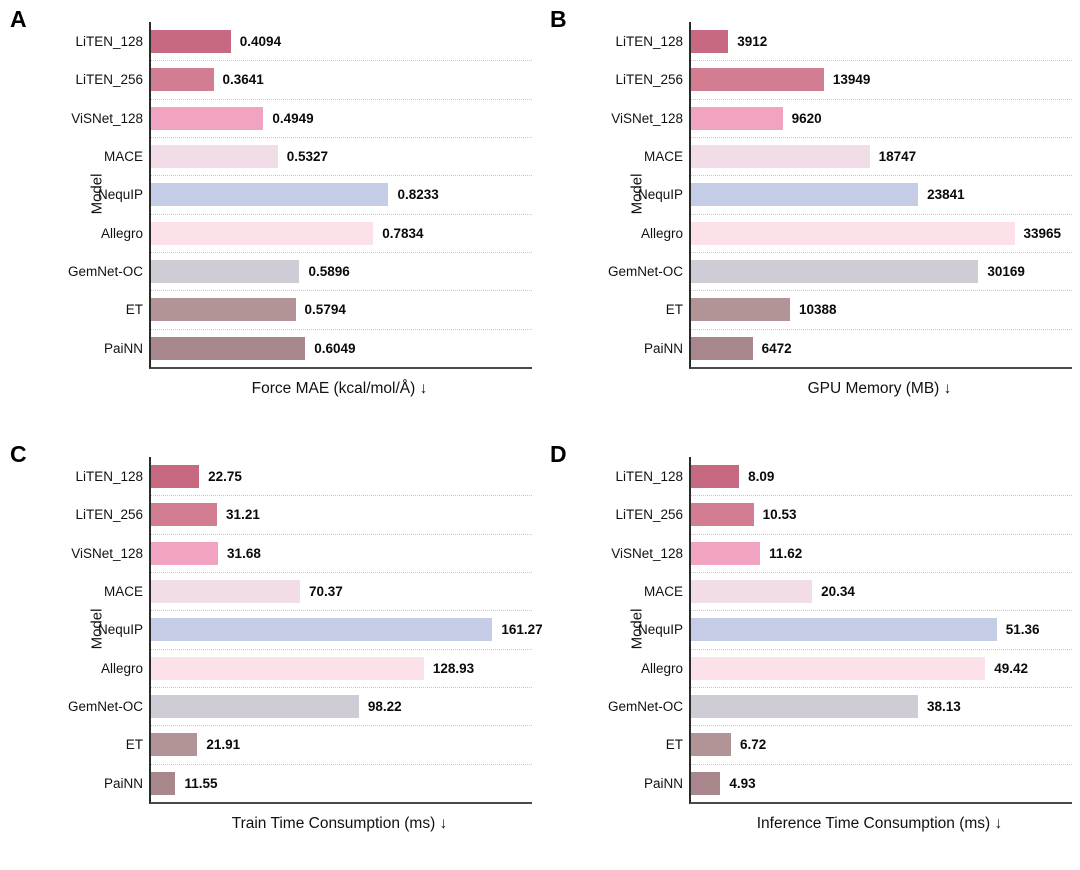  Describe the element at coordinates (307, 157) in the screenshot. I see `value-label: 0.5327` at that location.